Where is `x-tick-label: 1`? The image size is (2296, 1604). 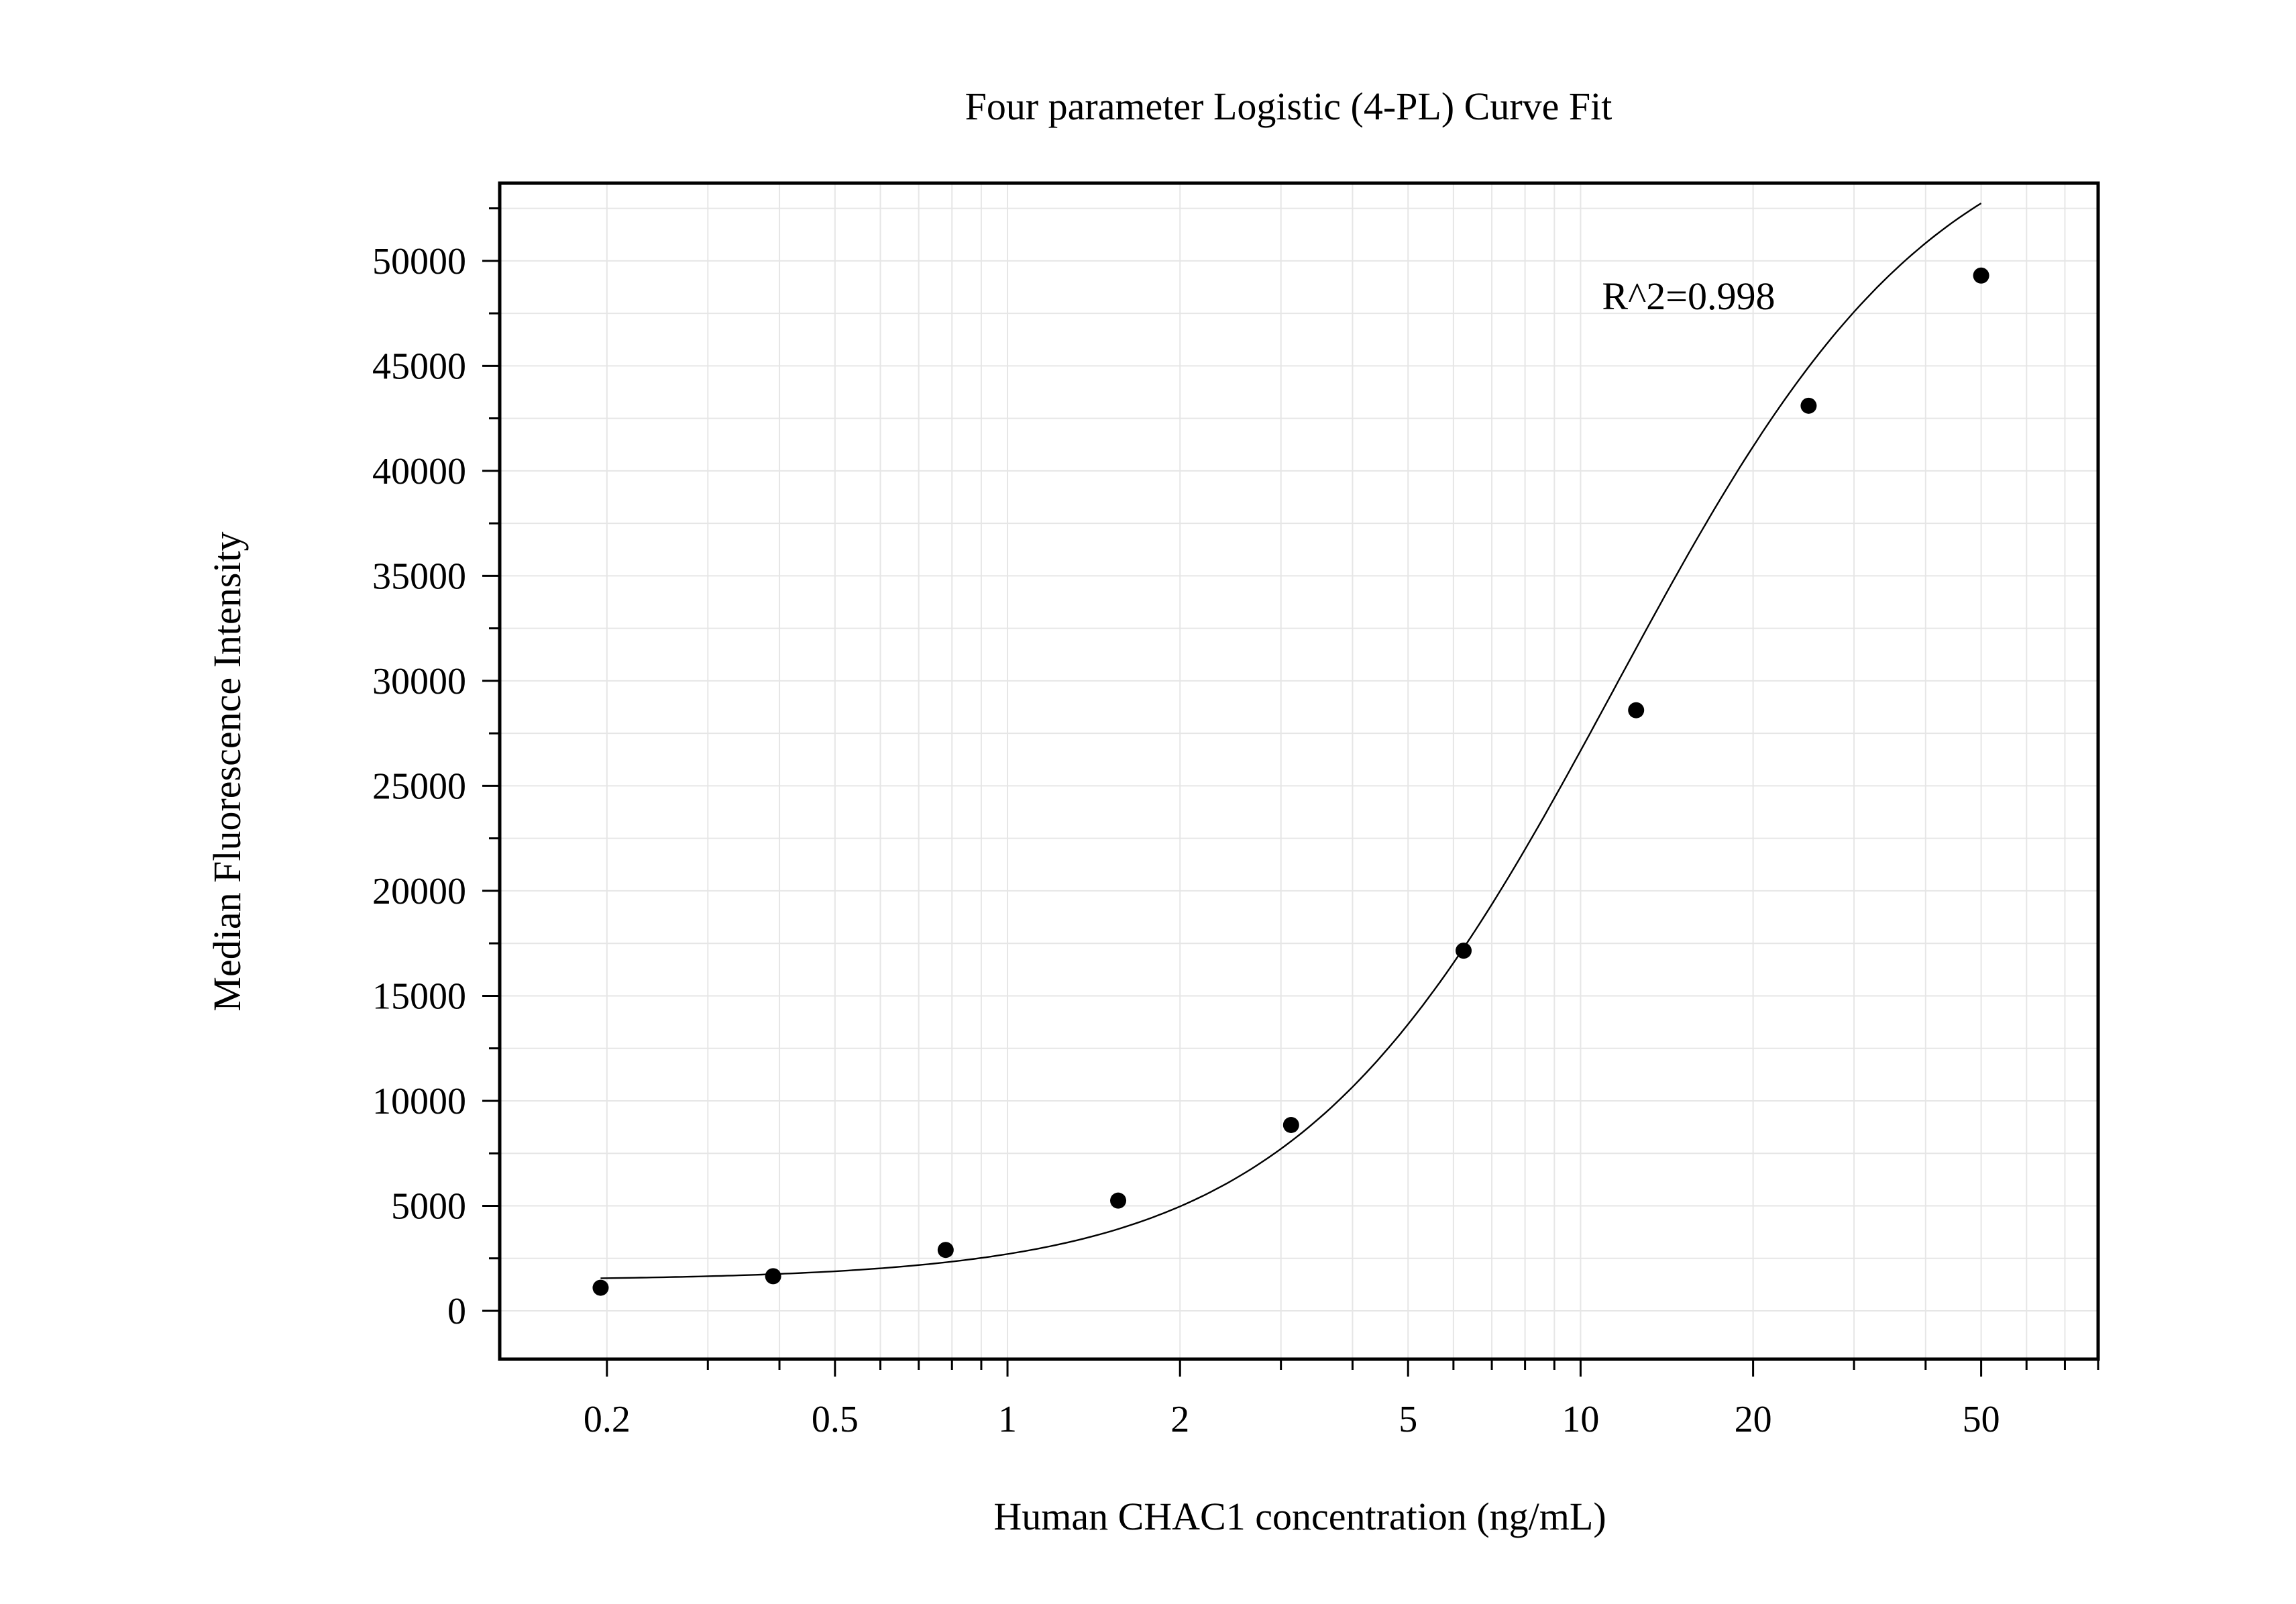
x-tick-label: 1 is located at coordinates (1008, 1420).